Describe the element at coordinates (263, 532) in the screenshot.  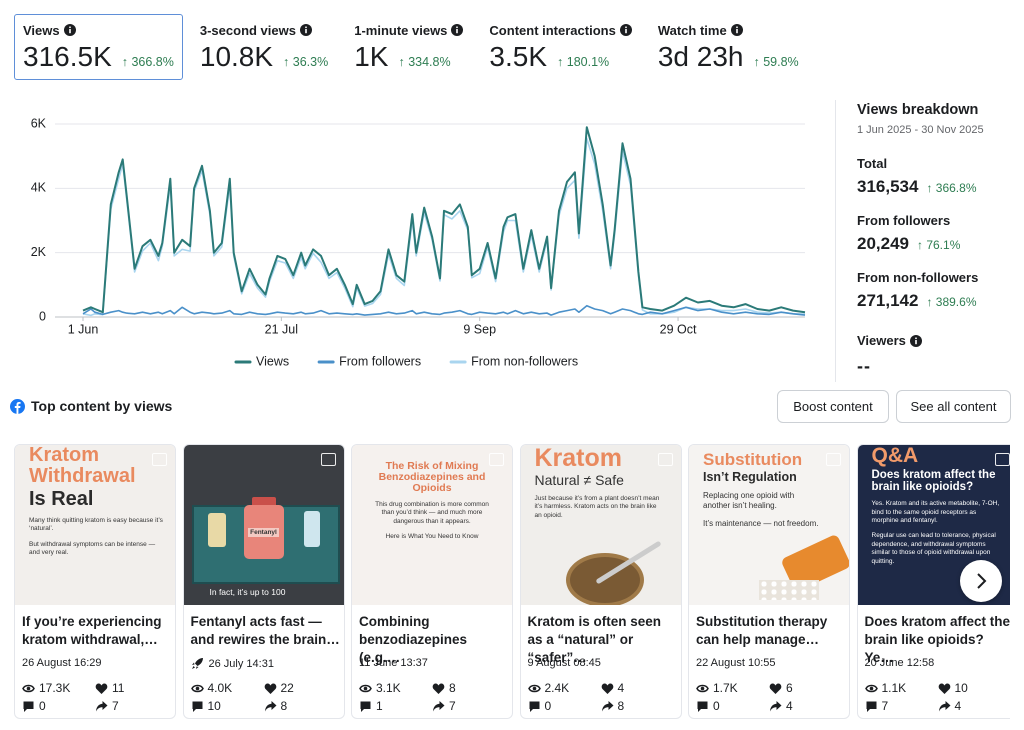
I see `bottle-label: Fentanyl` at that location.